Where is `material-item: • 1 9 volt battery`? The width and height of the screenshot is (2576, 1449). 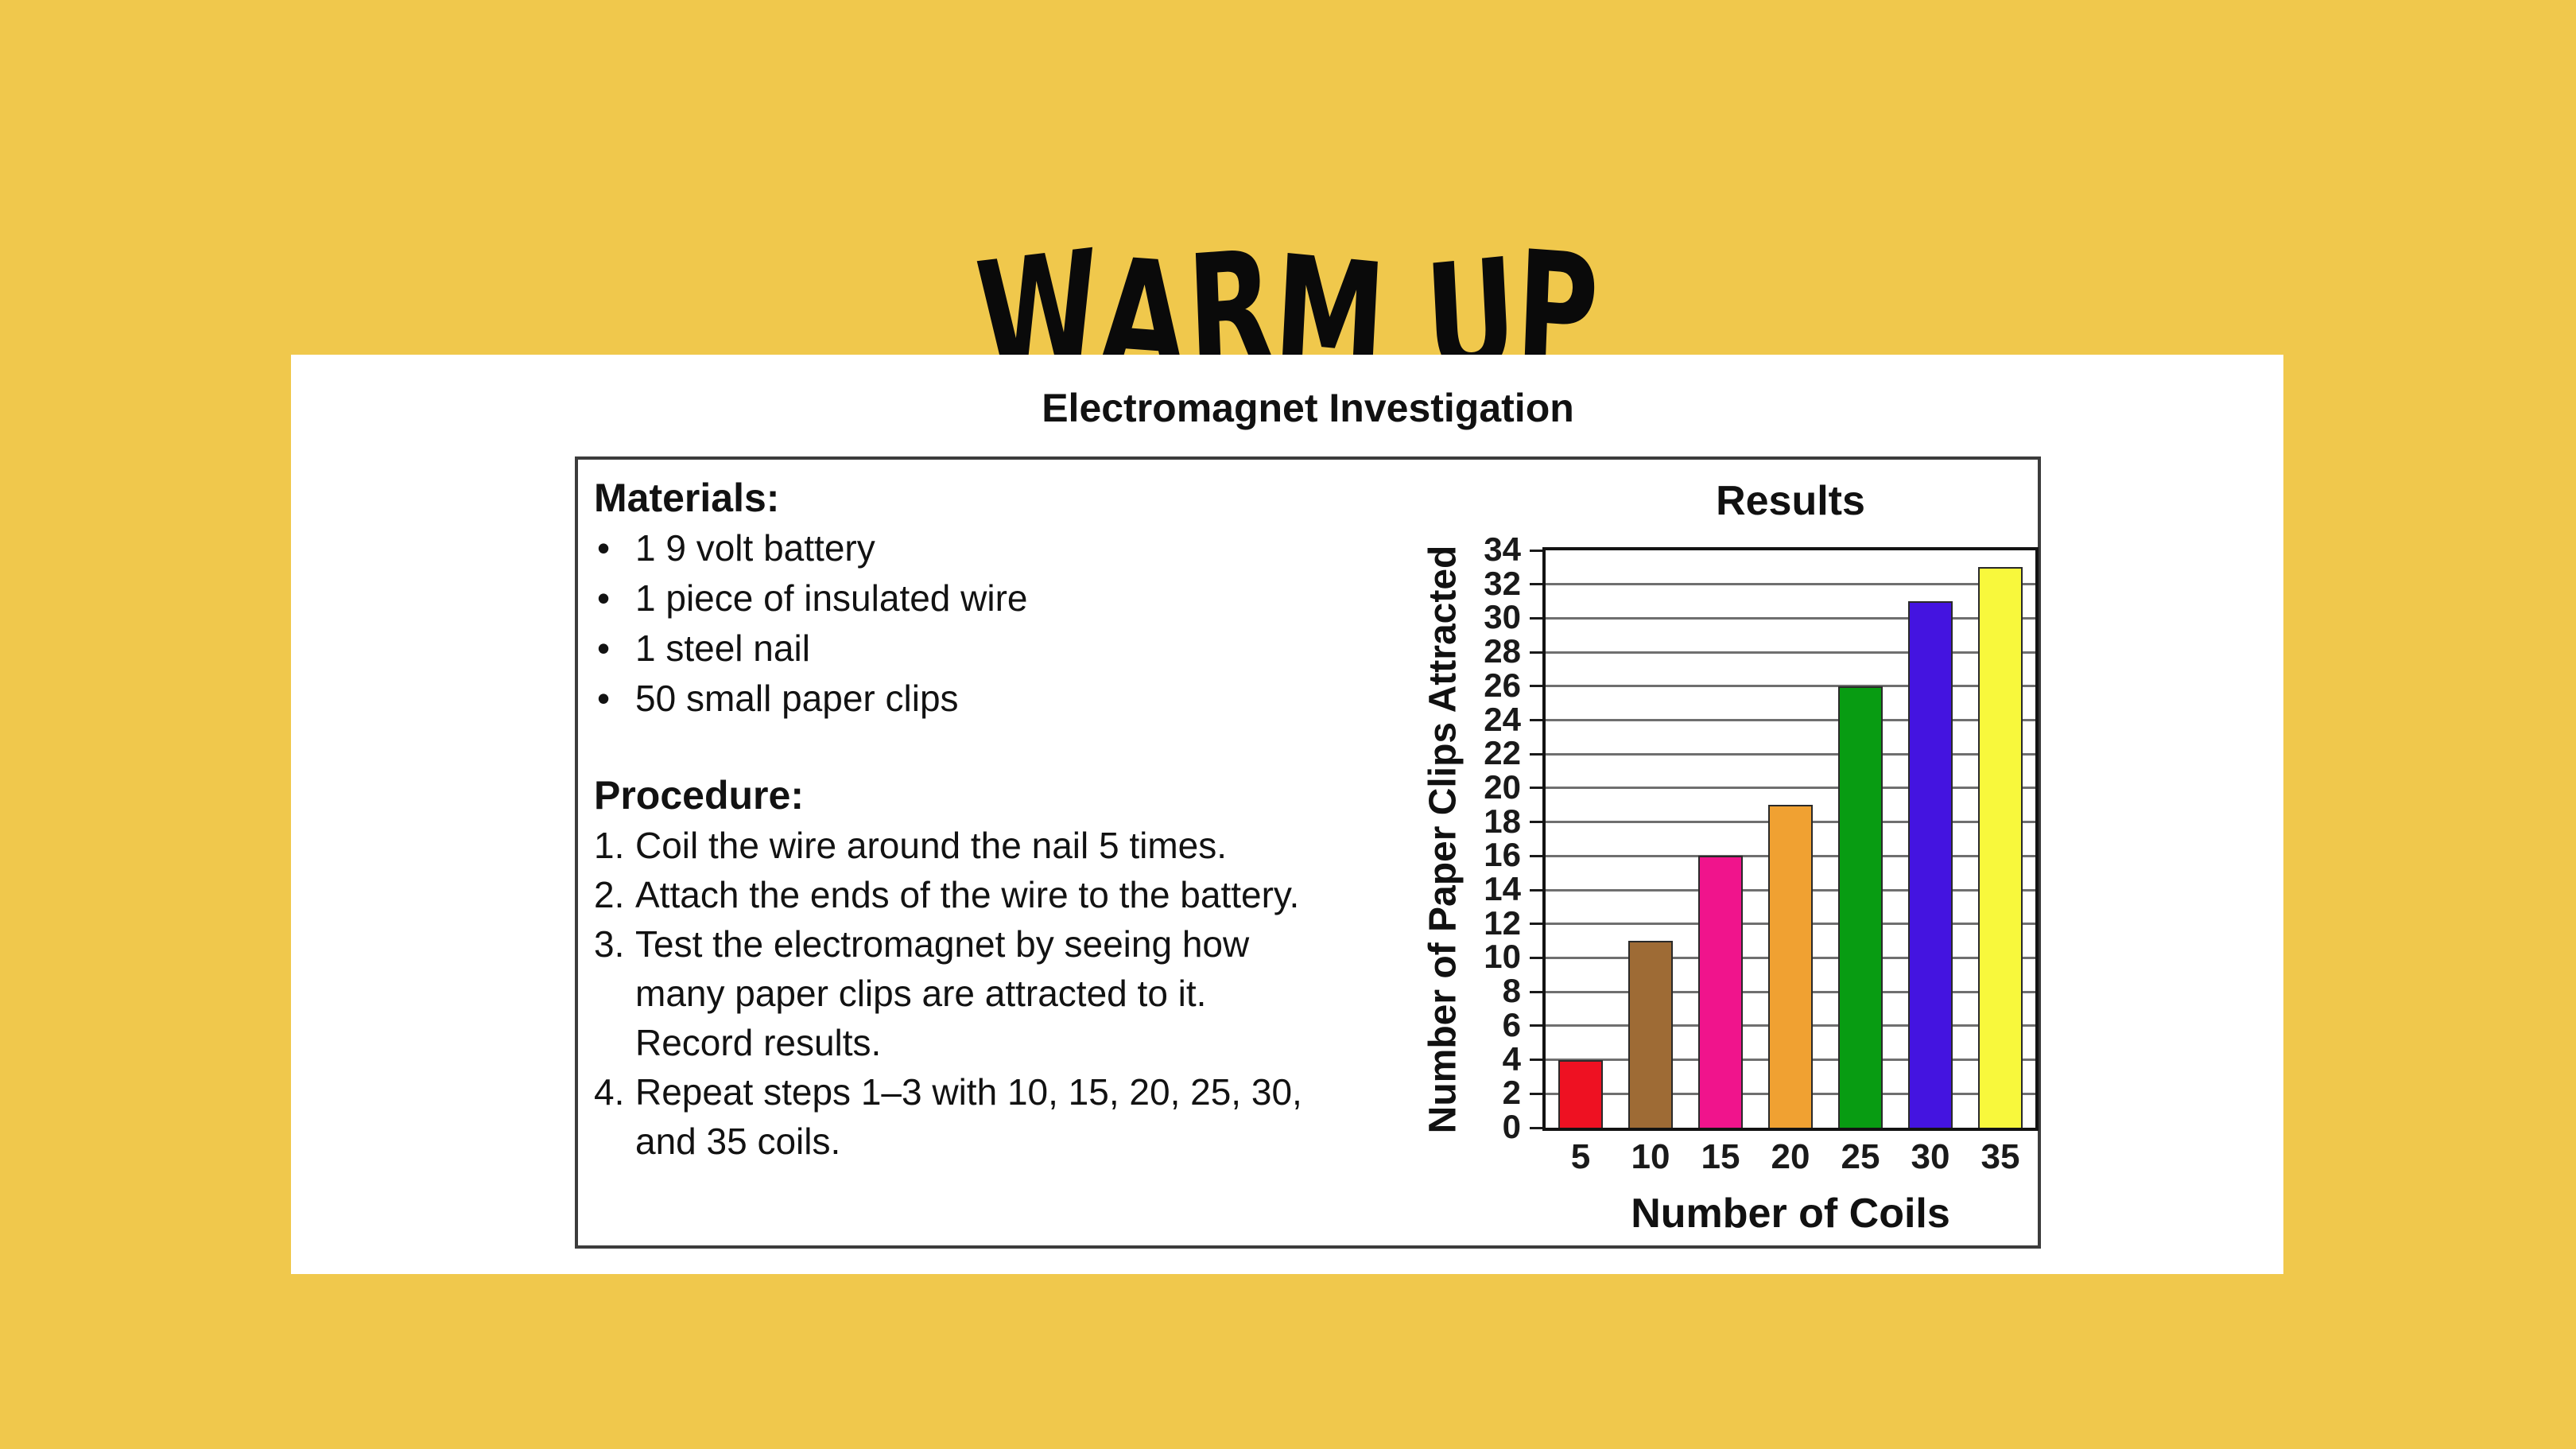 material-item: • 1 9 volt battery is located at coordinates (1033, 548).